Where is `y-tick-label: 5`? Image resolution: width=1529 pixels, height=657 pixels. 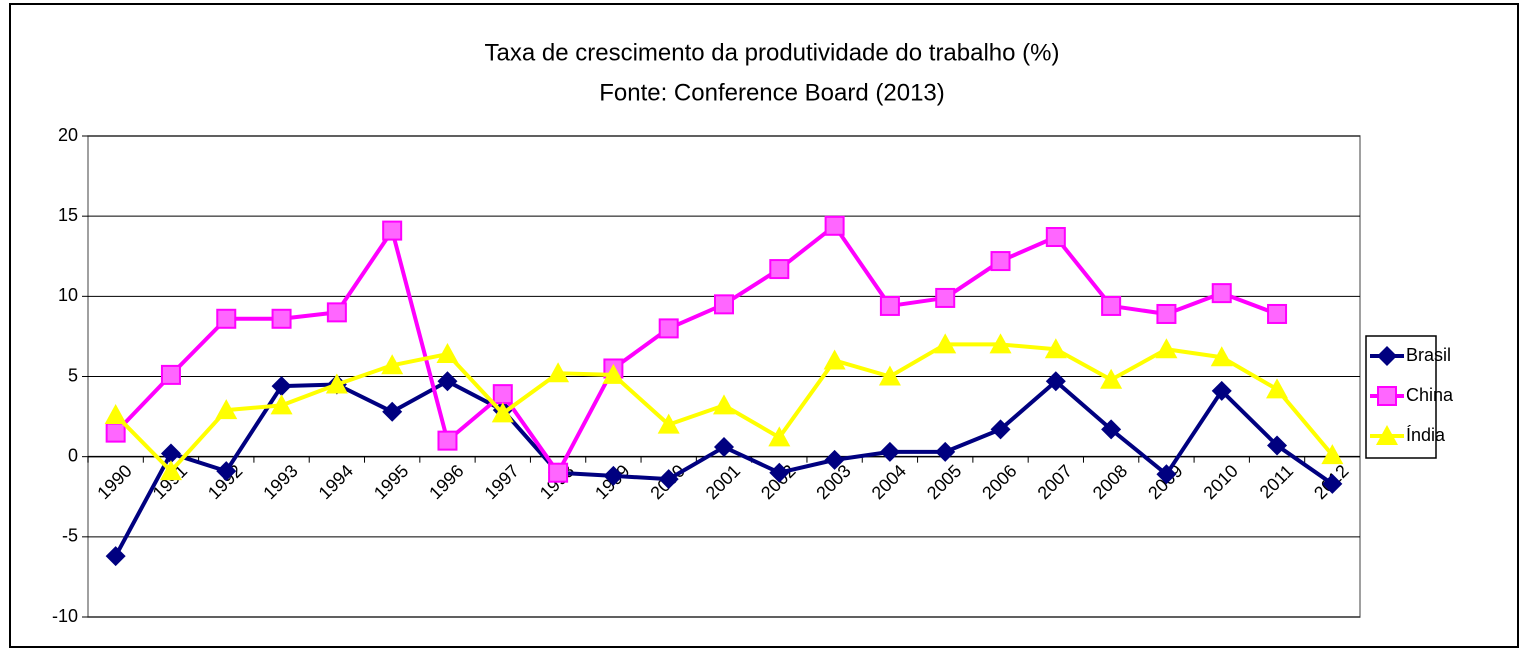
y-tick-label: 5 is located at coordinates (73, 375).